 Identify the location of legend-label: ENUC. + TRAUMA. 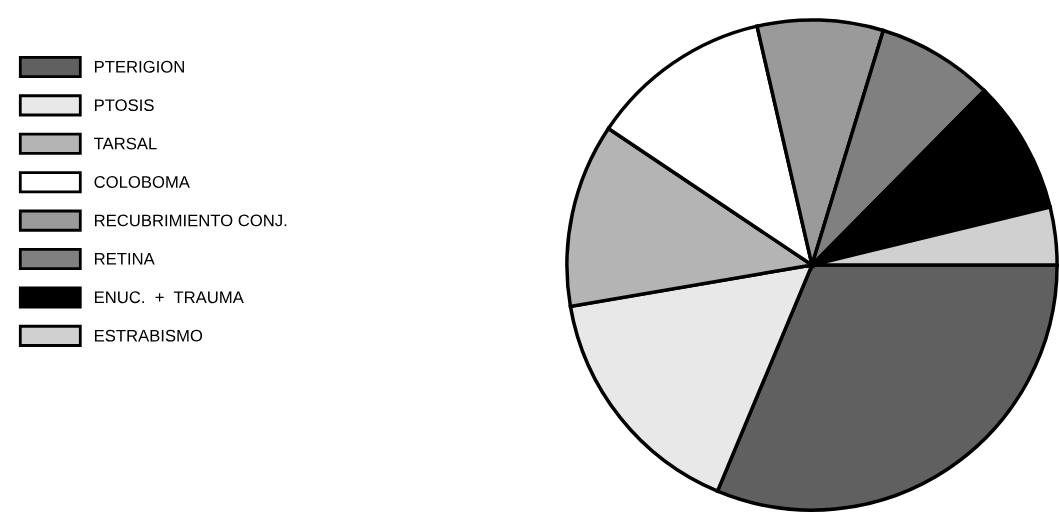
(169, 297).